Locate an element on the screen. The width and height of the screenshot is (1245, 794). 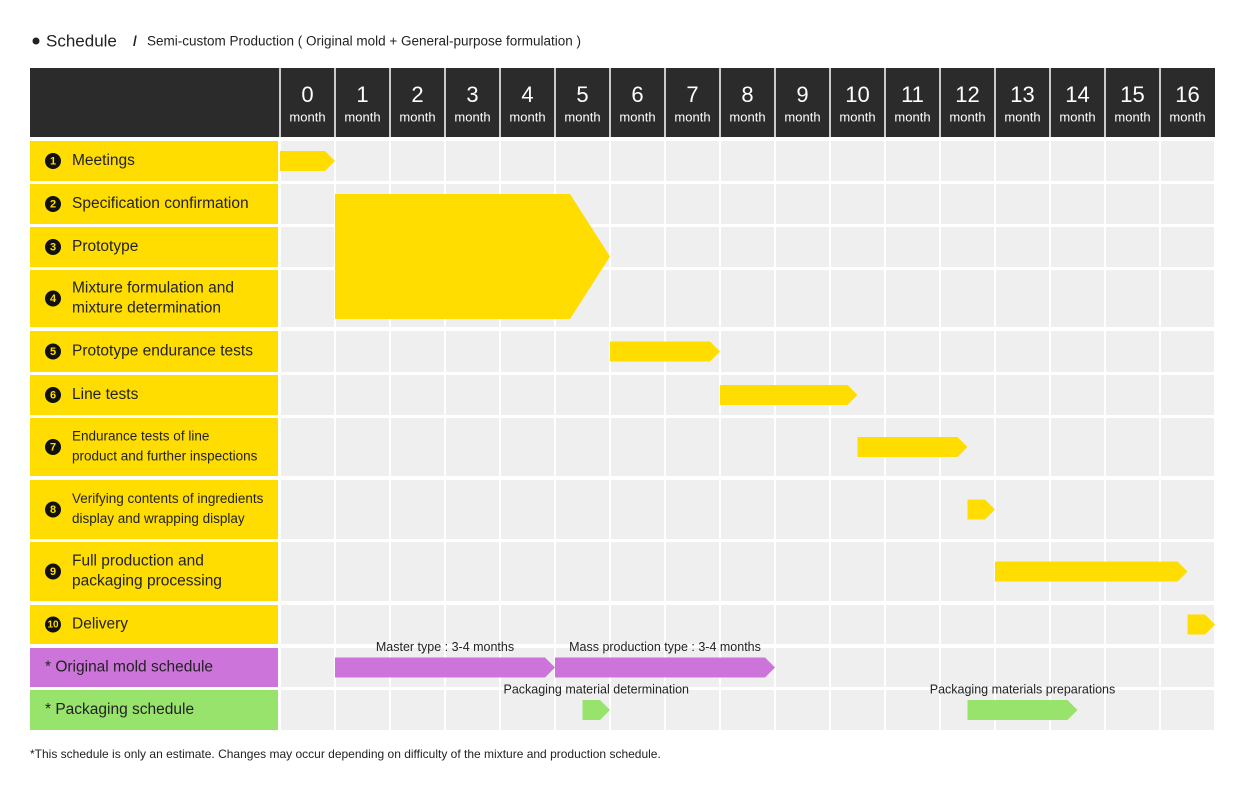
header-background is located at coordinates (622, 102).